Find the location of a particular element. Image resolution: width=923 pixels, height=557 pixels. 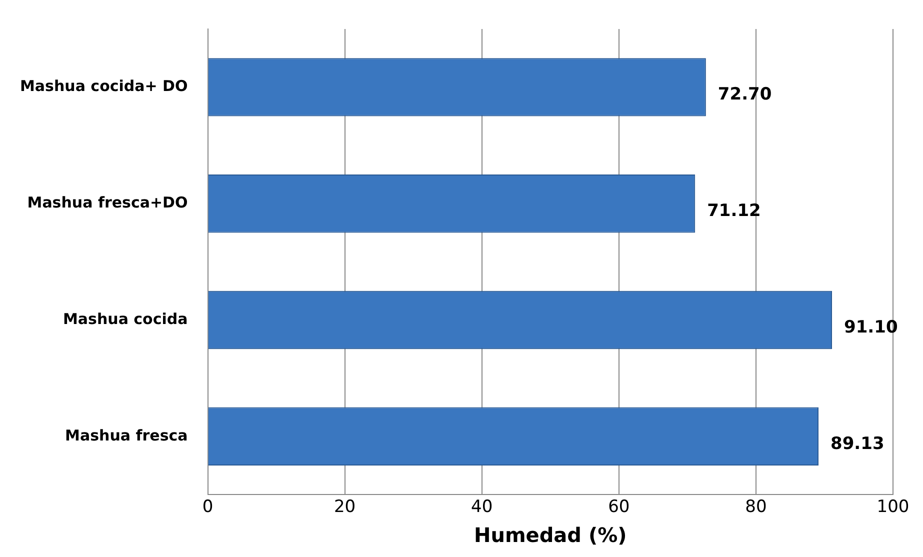

y-tick-label: Mashua fresca+DO is located at coordinates (107, 202).